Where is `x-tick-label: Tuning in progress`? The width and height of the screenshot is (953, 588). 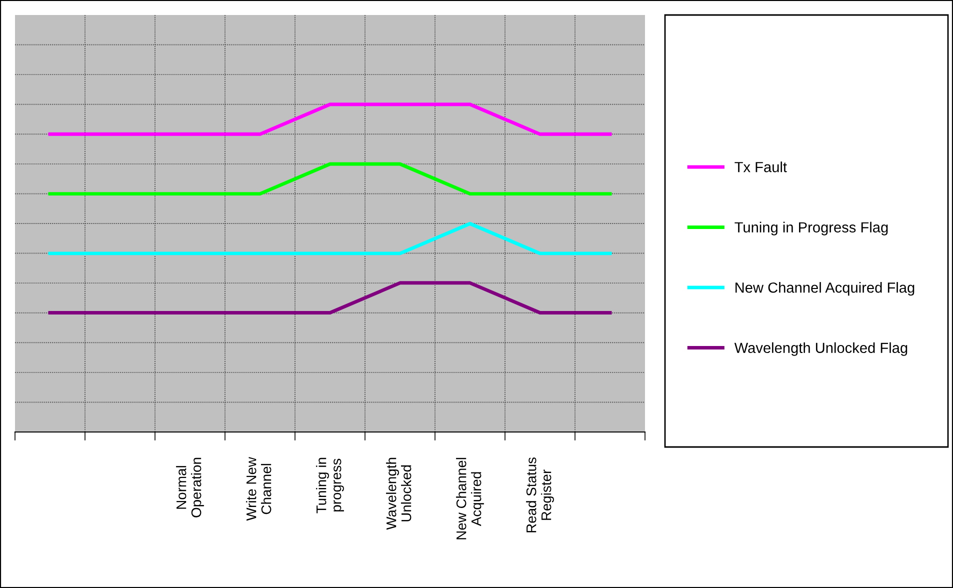 x-tick-label: Tuning in progress is located at coordinates (330, 486).